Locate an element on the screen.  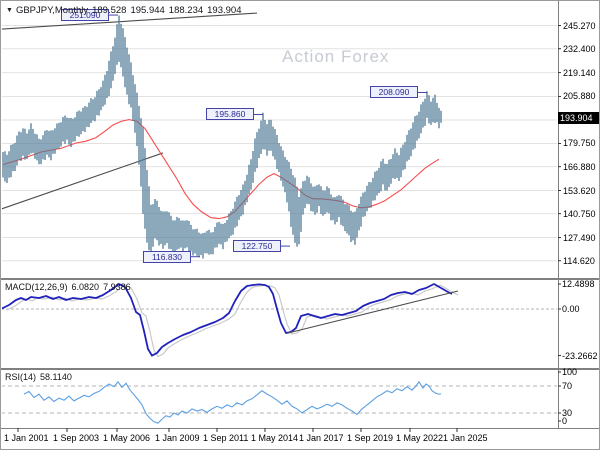
ohlc-open: 189.528 is located at coordinates (109, 10).